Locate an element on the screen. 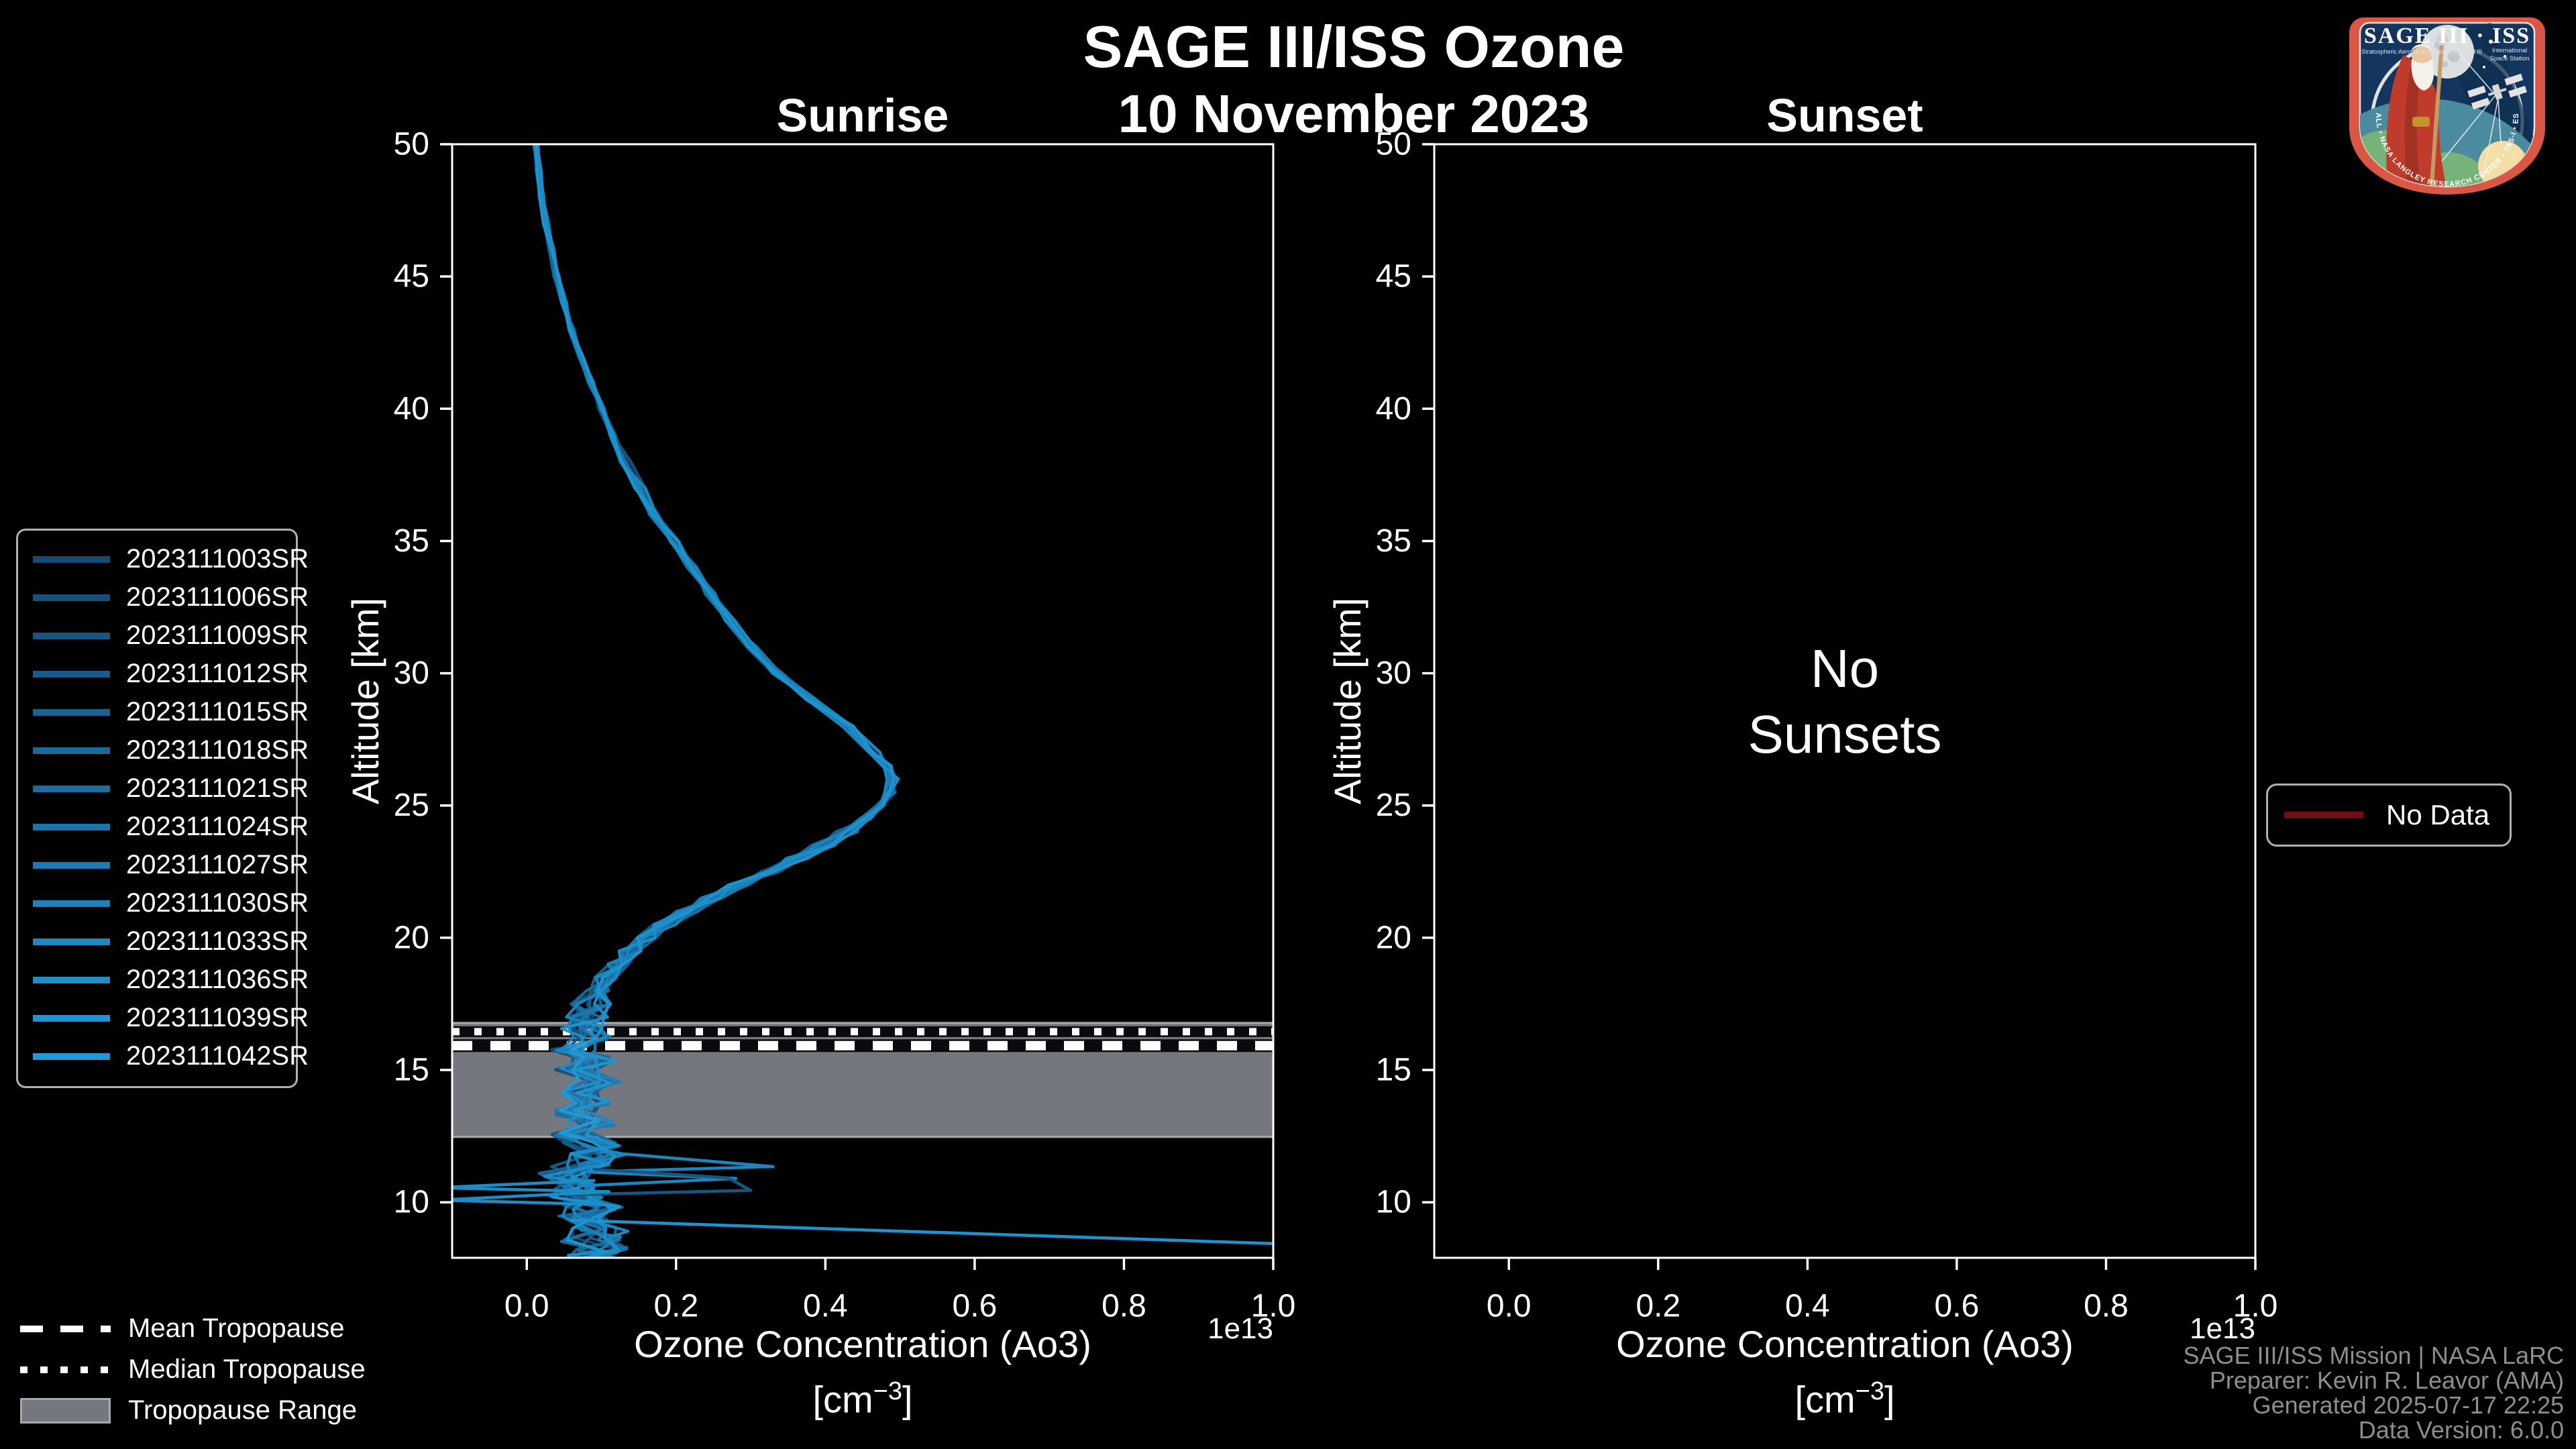  legend-item-event: 2023111030SR is located at coordinates (163, 903).